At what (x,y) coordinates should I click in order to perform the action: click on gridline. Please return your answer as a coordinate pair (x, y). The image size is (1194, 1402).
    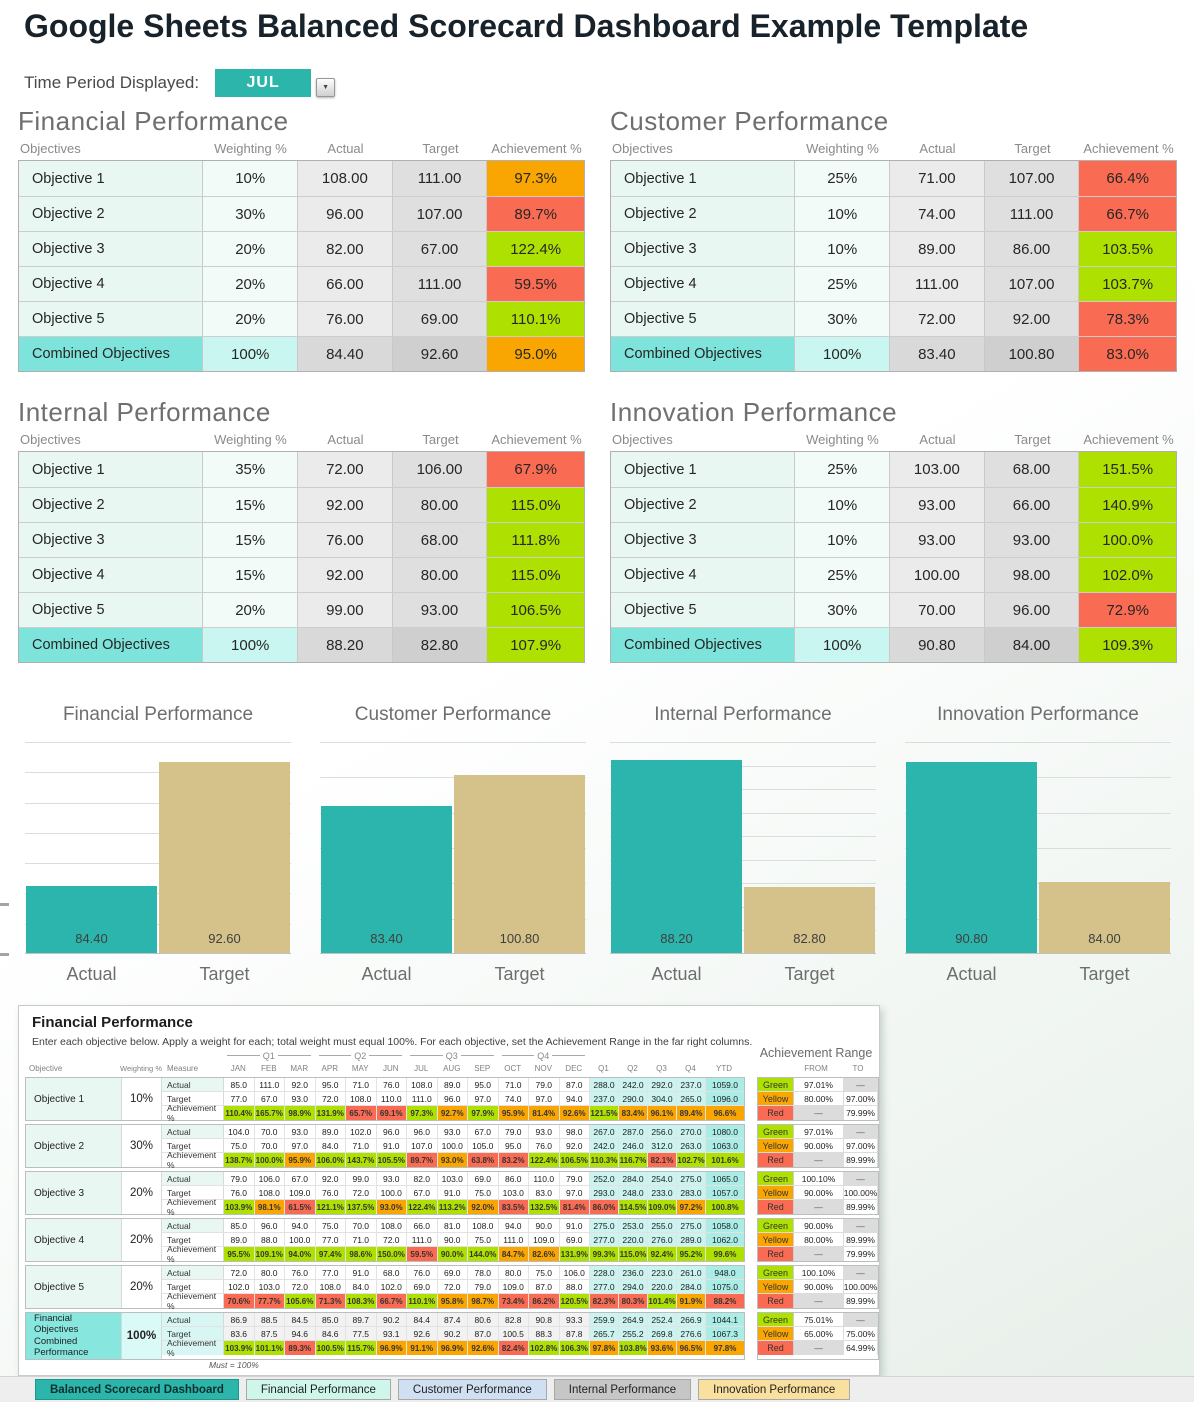
    Looking at the image, I should click on (453, 848).